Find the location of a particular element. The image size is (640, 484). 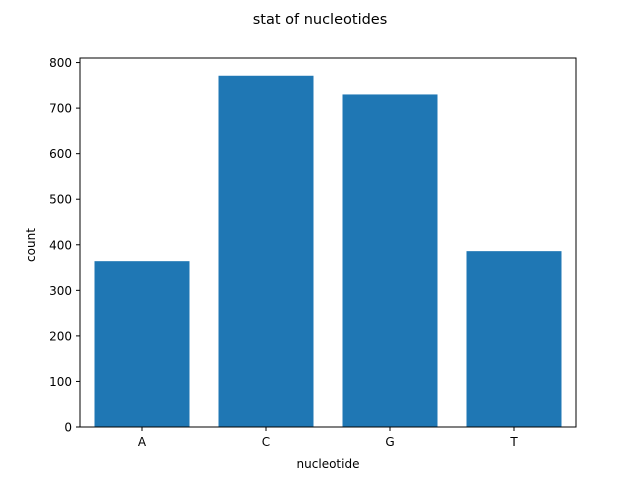

y-tick-label: 700 is located at coordinates (60, 109).